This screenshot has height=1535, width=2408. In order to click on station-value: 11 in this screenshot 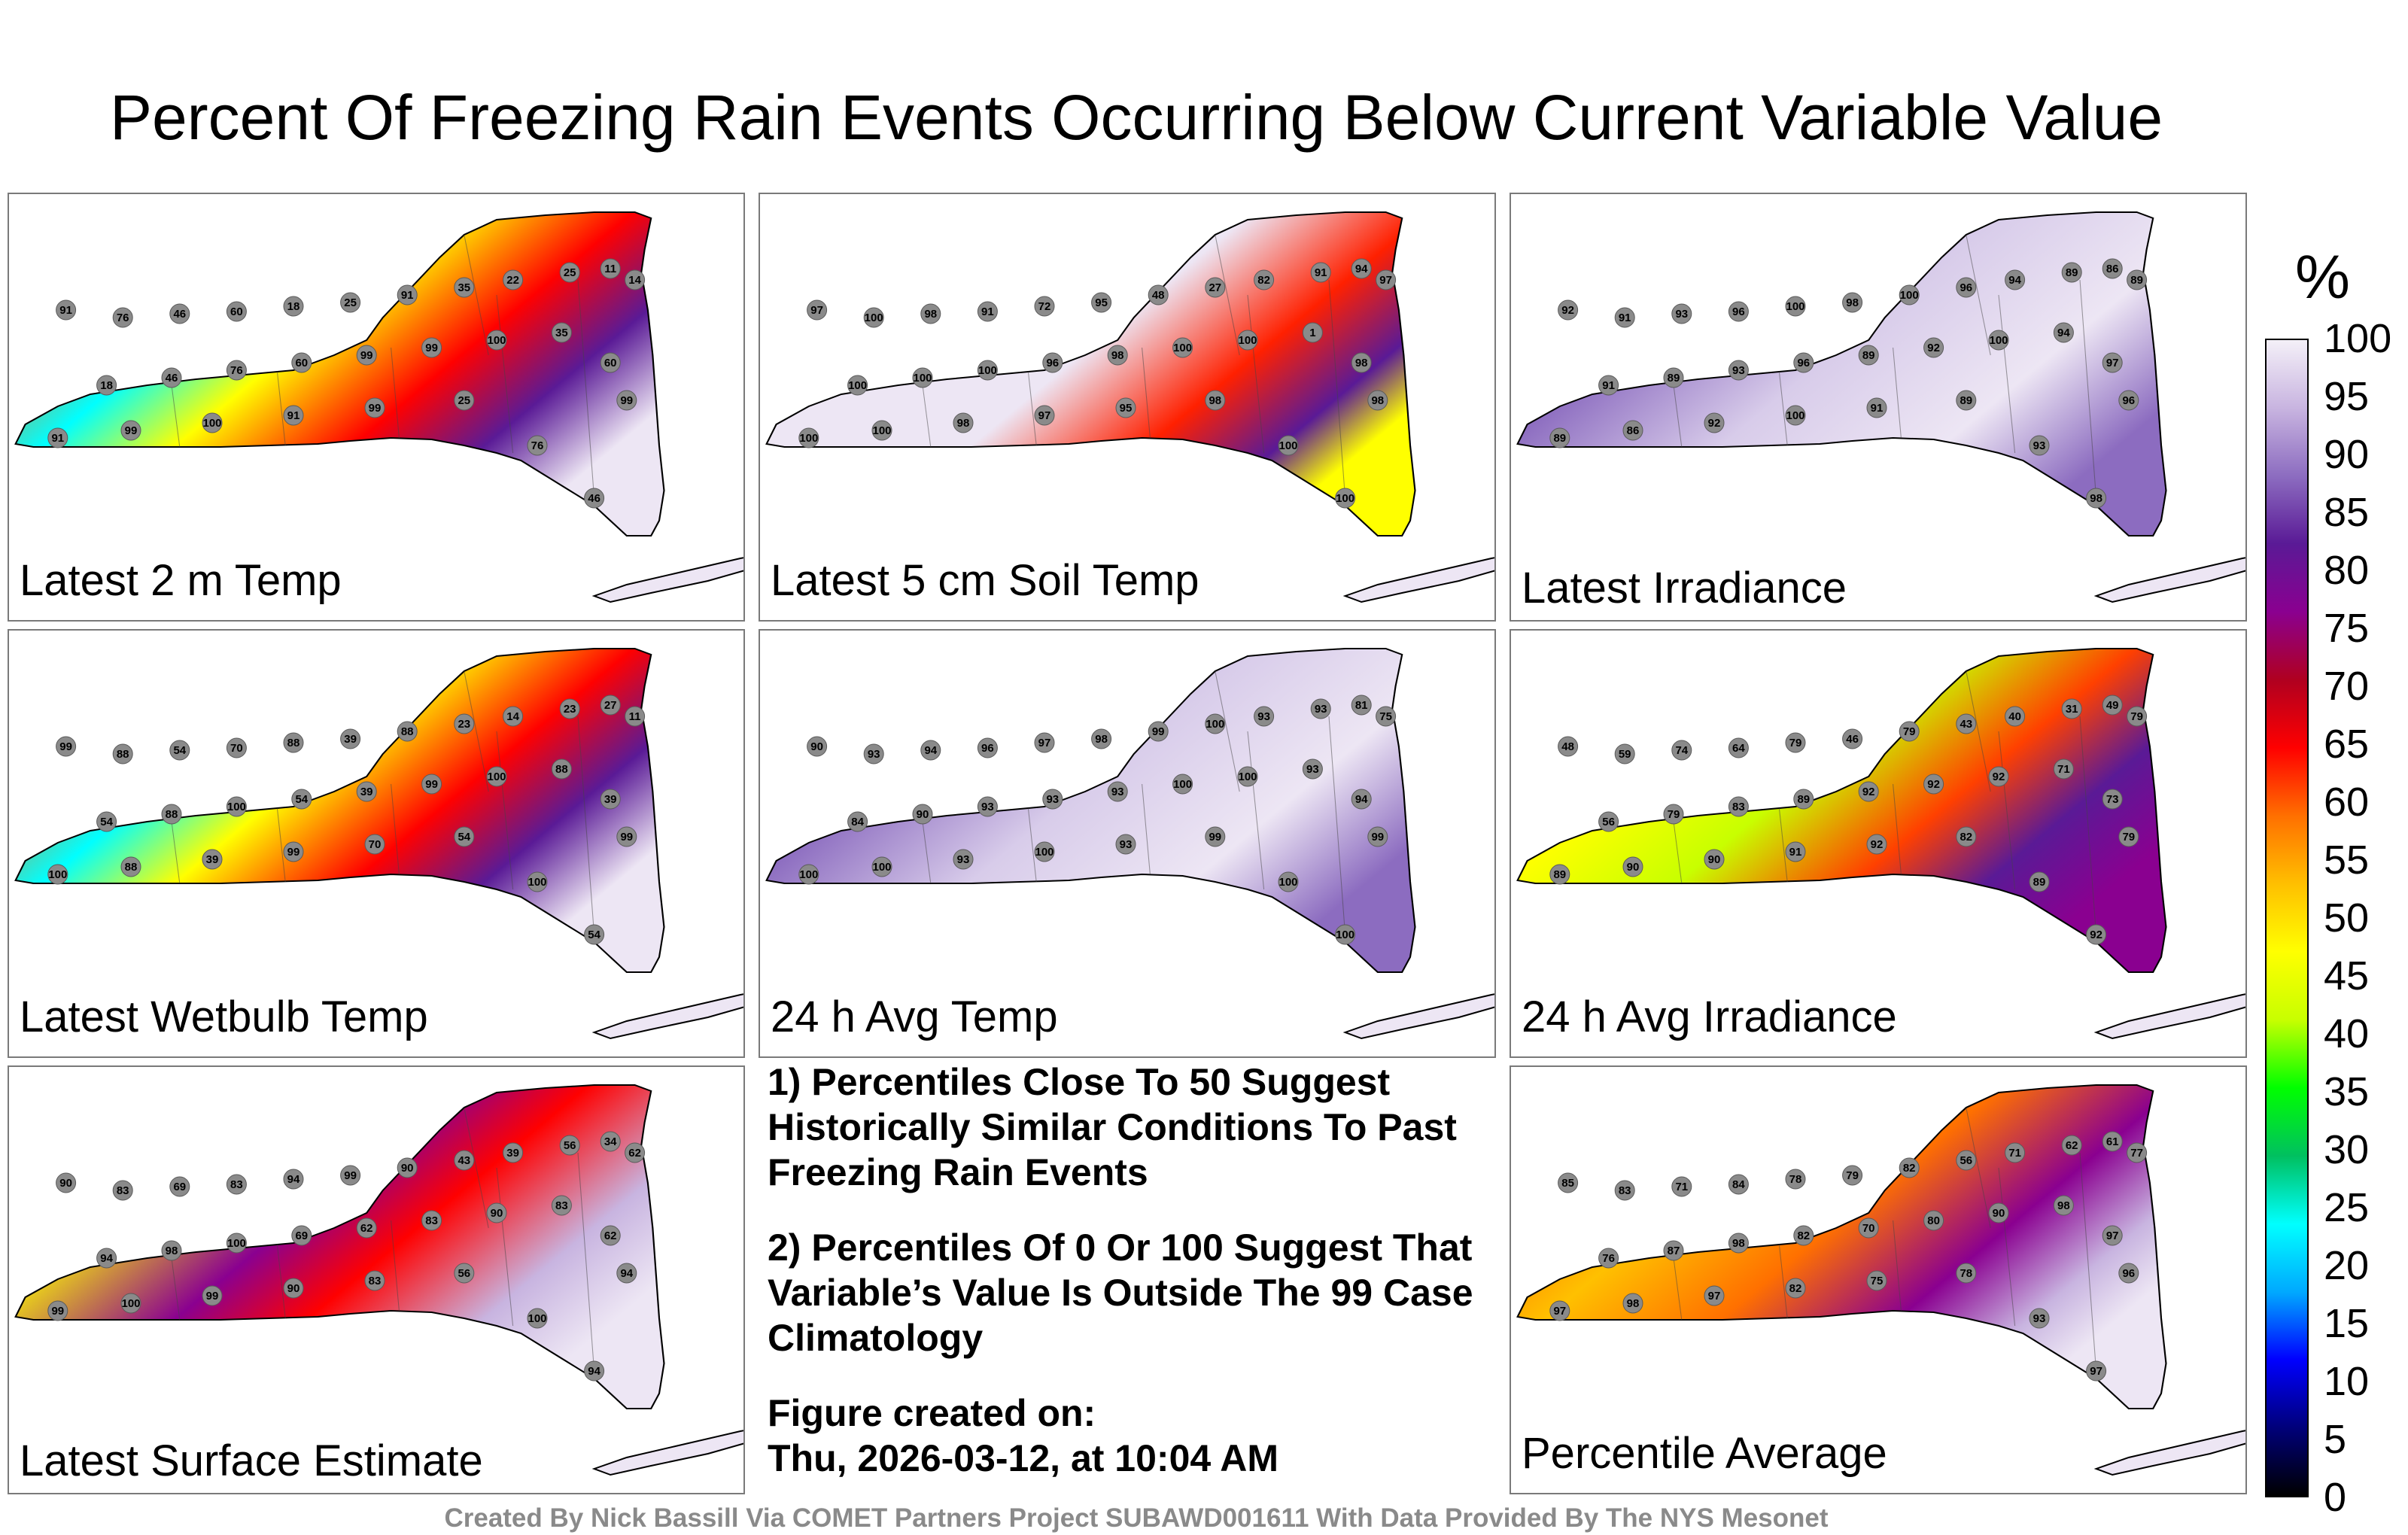, I will do `click(610, 269)`.